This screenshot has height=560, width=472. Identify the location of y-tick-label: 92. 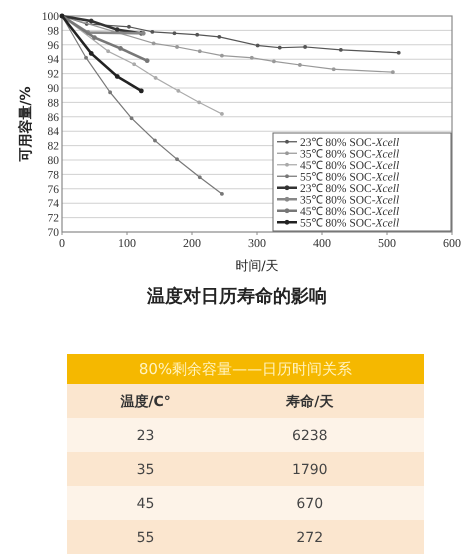
(54, 74).